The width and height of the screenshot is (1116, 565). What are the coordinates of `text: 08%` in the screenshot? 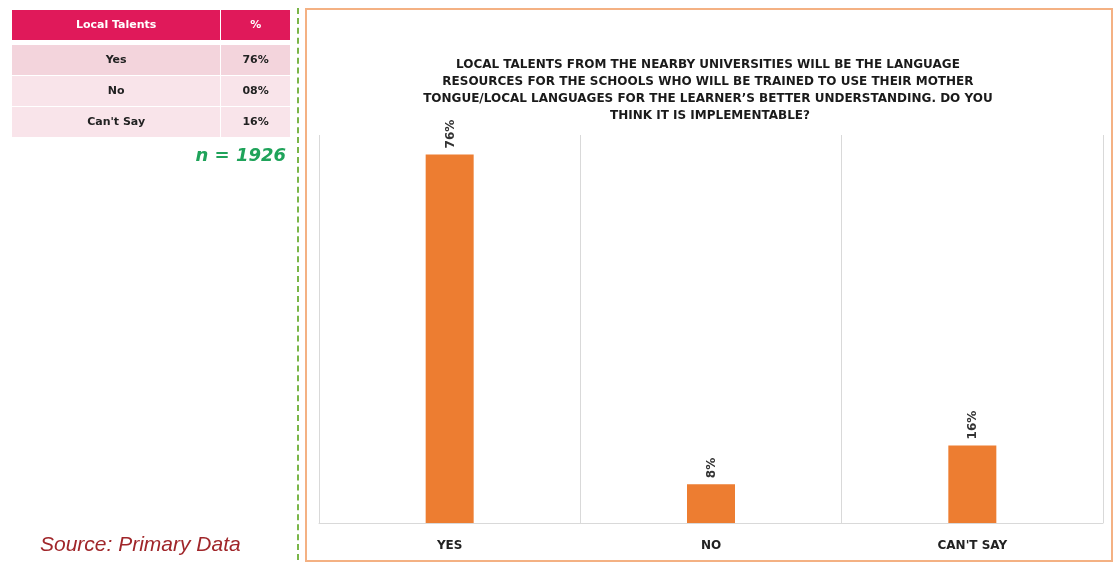 It's located at (255, 90).